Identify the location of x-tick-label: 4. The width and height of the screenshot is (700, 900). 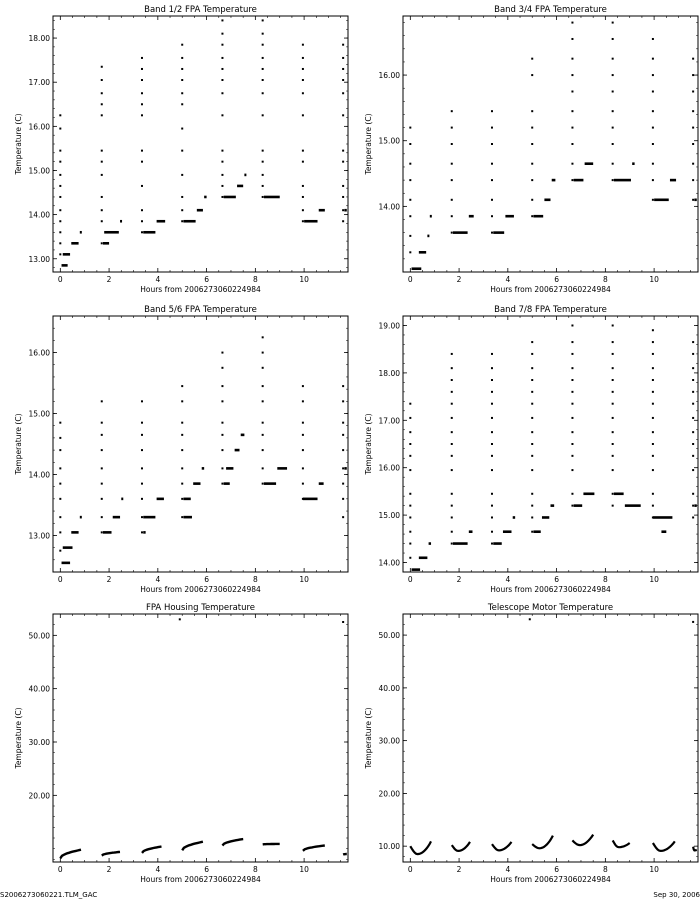
(157, 869).